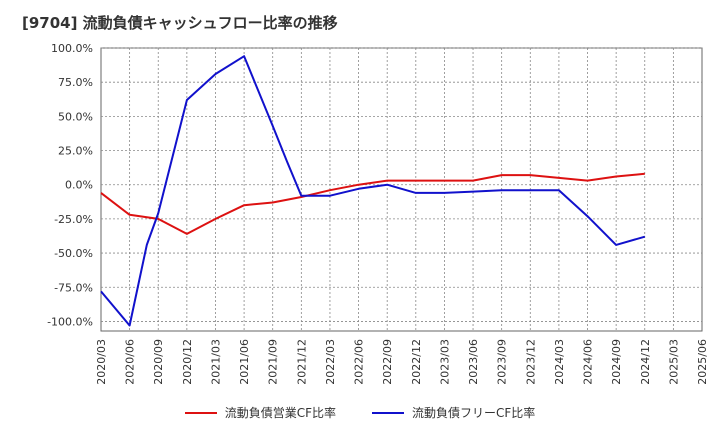  I want to click on x-tick-label: 2021/12, so click(301, 362).